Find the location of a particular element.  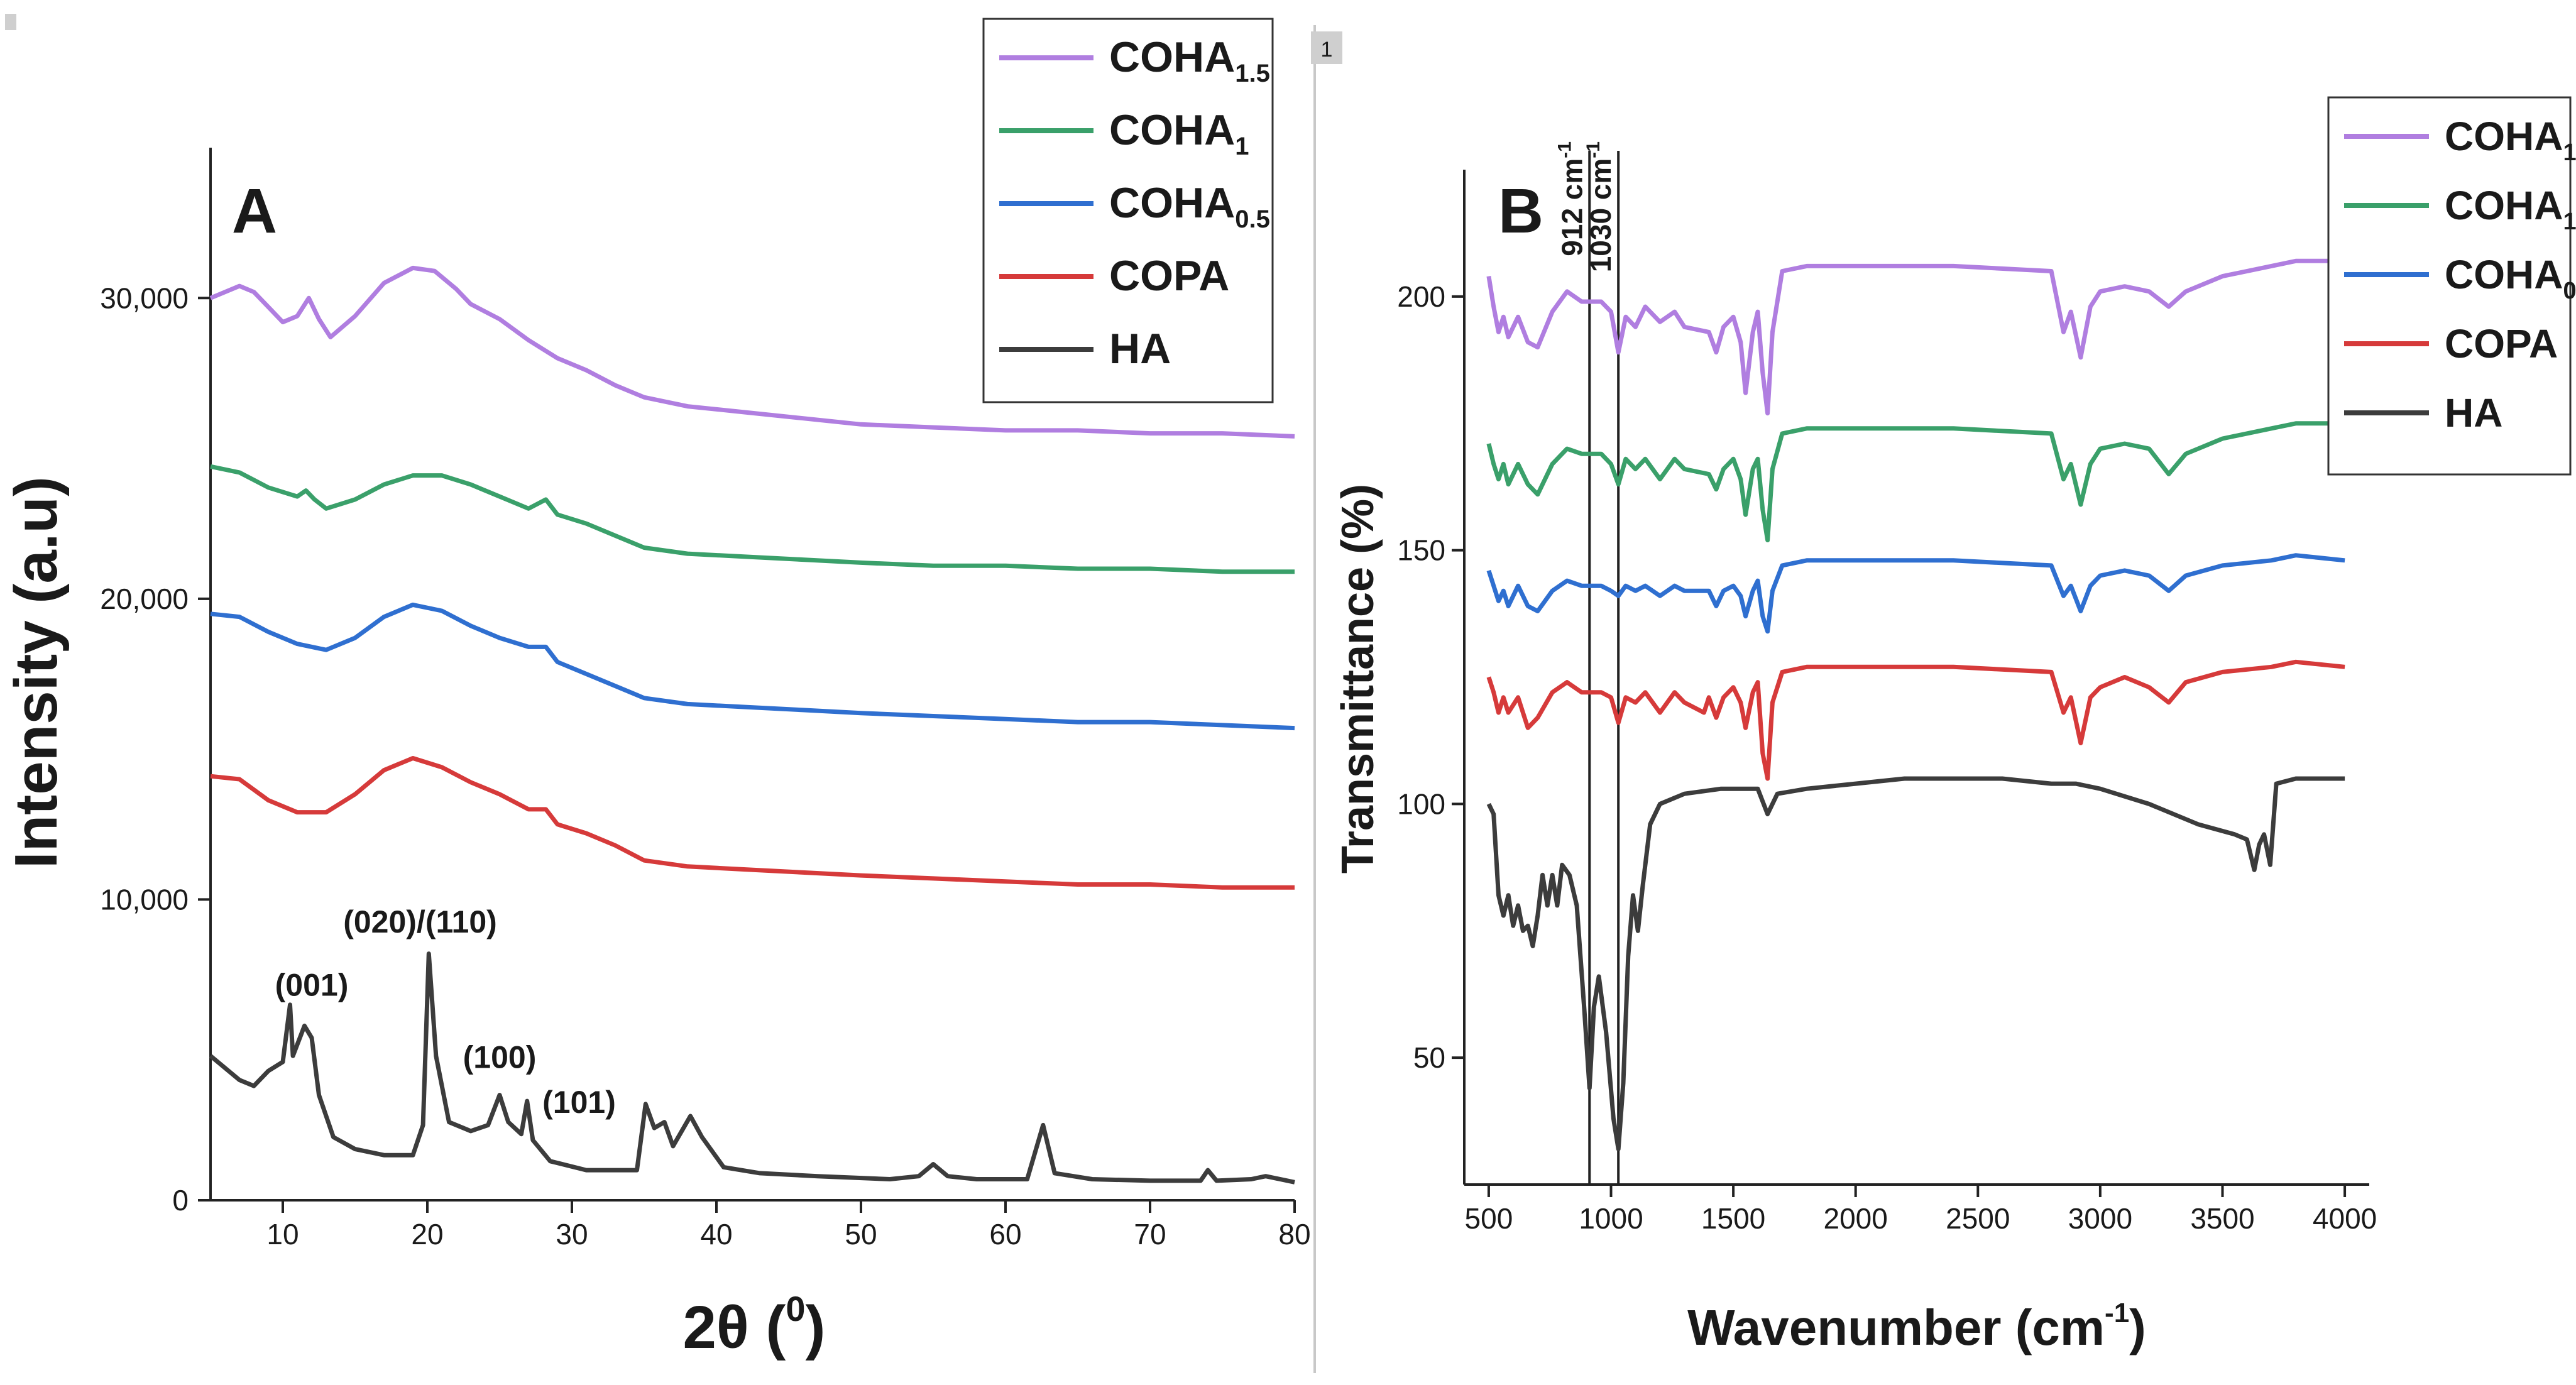

x-tick-label: 40 is located at coordinates (716, 1234).